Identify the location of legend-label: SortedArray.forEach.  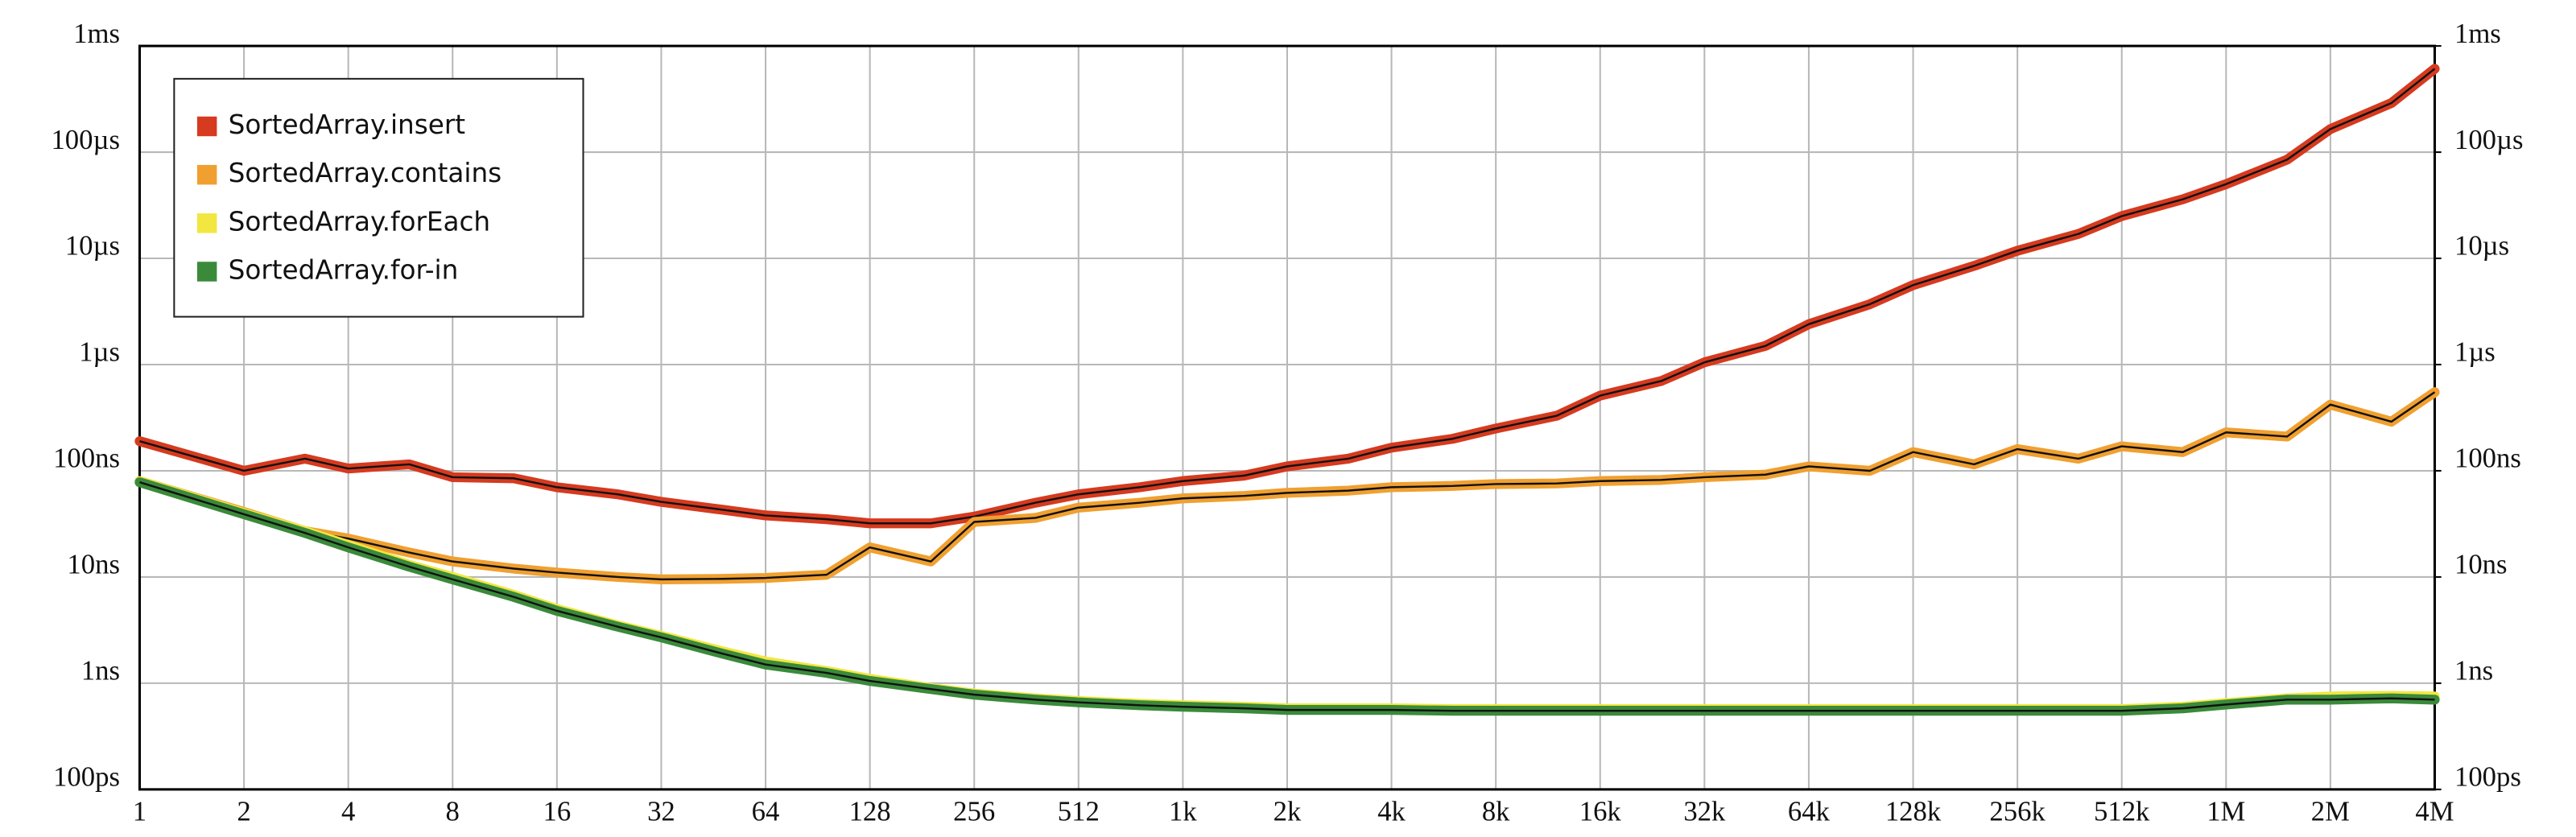
(359, 222).